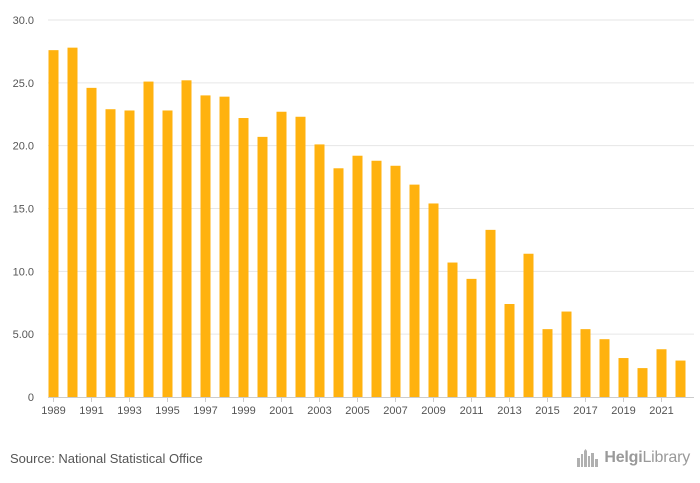  Describe the element at coordinates (205, 246) in the screenshot. I see `bar-1997` at that location.